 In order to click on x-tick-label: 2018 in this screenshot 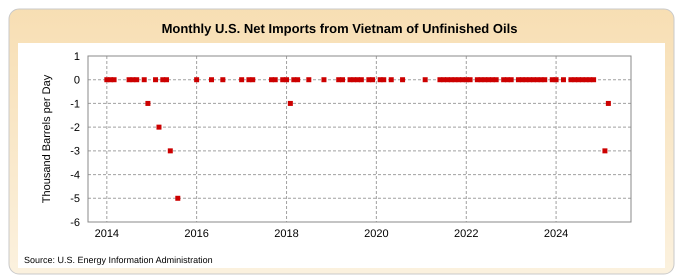, I will do `click(286, 234)`.